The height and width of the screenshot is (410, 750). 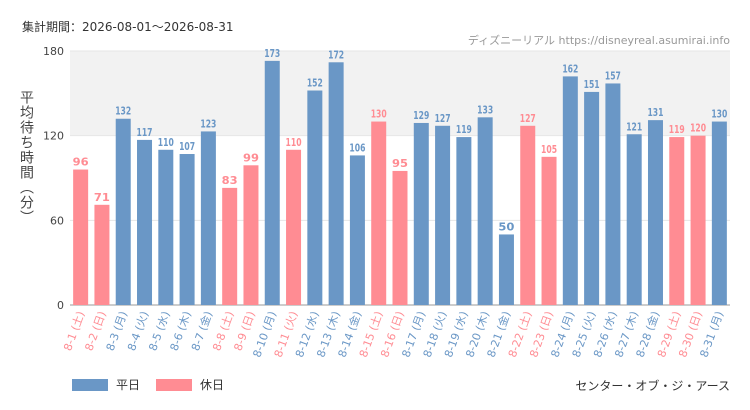 I want to click on holiday-swatch, so click(x=174, y=384).